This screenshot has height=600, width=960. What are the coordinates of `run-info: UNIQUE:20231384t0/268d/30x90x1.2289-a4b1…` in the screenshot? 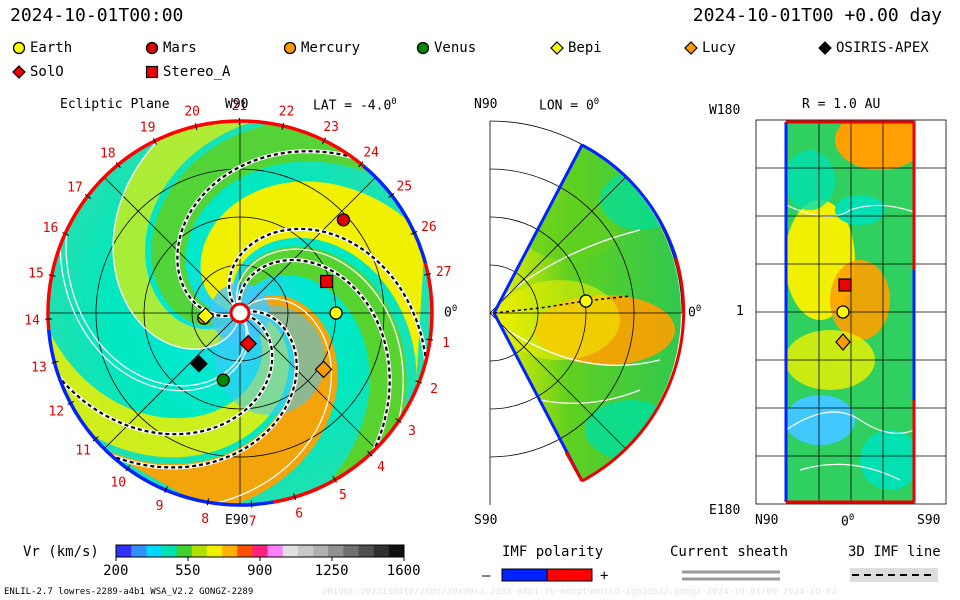 It's located at (579, 592).